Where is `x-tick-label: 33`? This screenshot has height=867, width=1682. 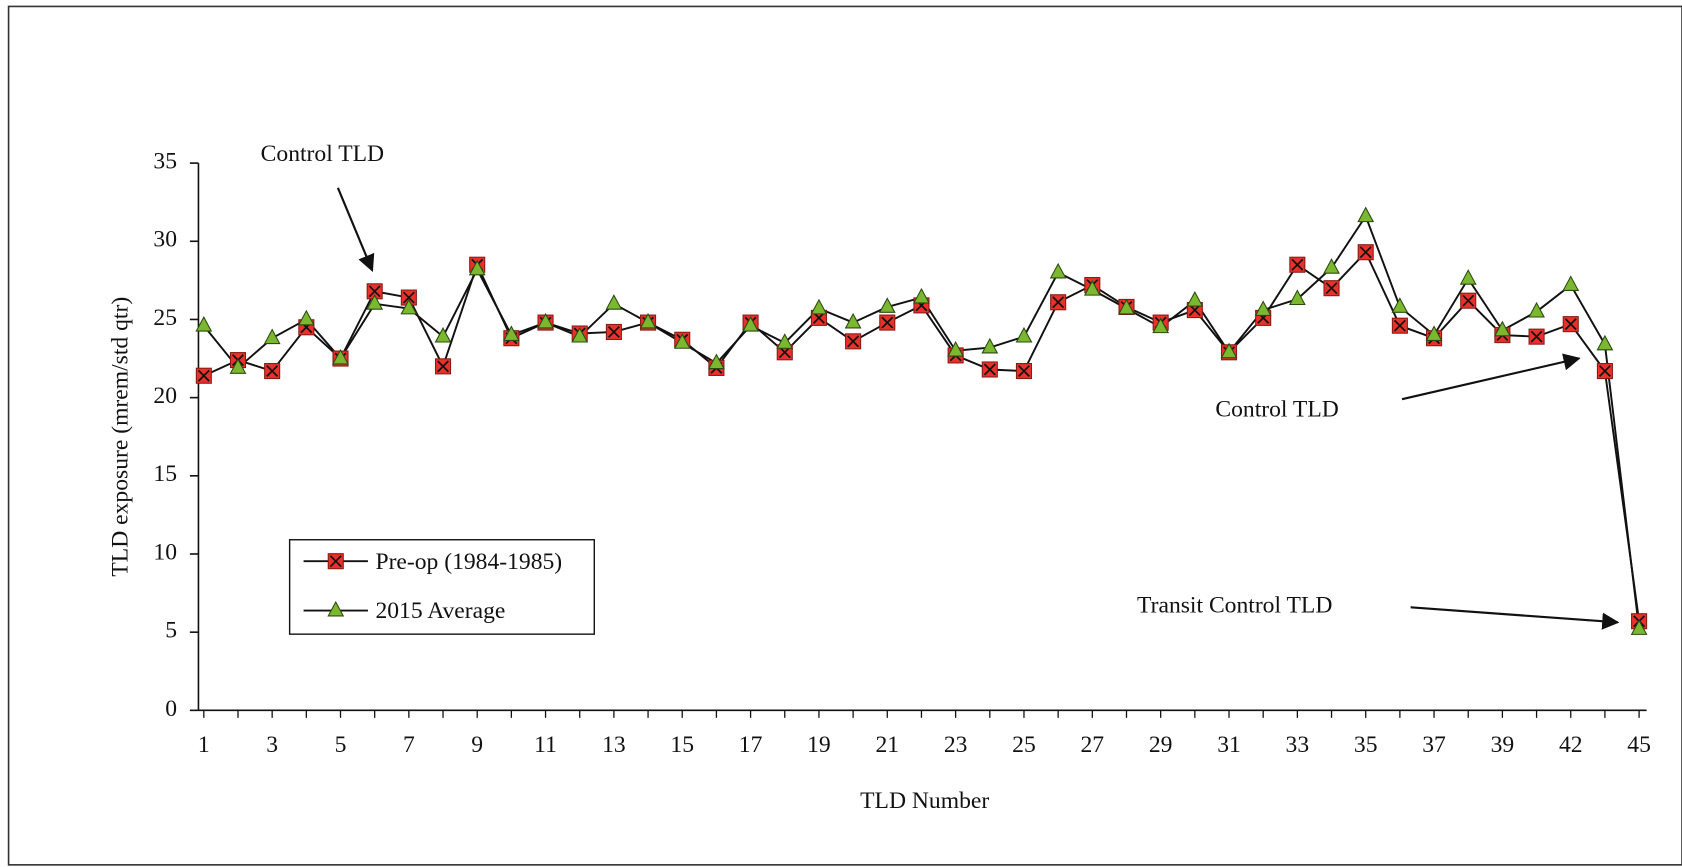 x-tick-label: 33 is located at coordinates (1298, 745).